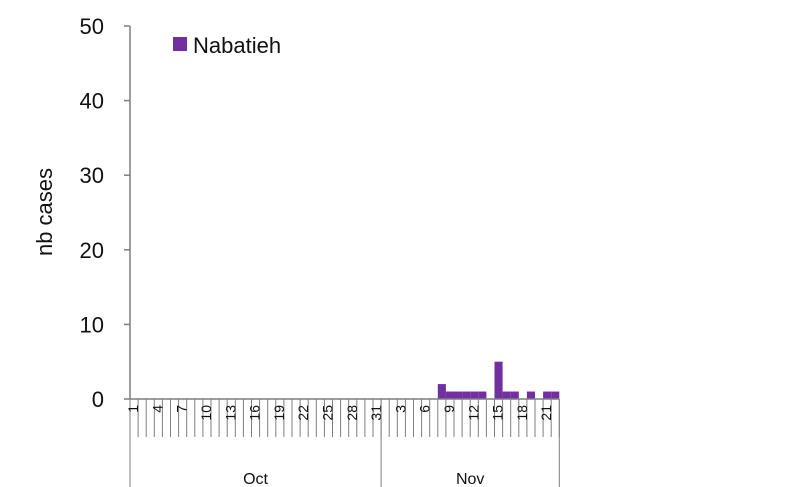 This screenshot has width=789, height=487. I want to click on x-tick-label: 7, so click(182, 409).